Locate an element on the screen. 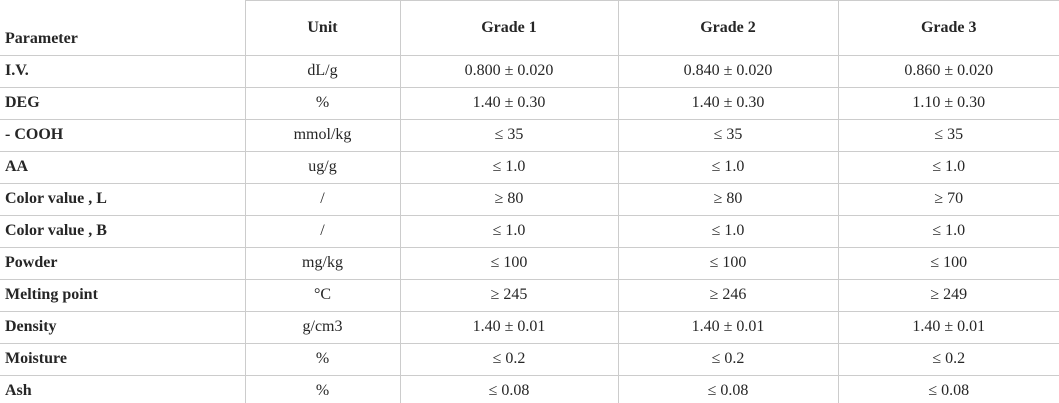 This screenshot has width=1059, height=403. header-parameter: Parameter is located at coordinates (123, 28).